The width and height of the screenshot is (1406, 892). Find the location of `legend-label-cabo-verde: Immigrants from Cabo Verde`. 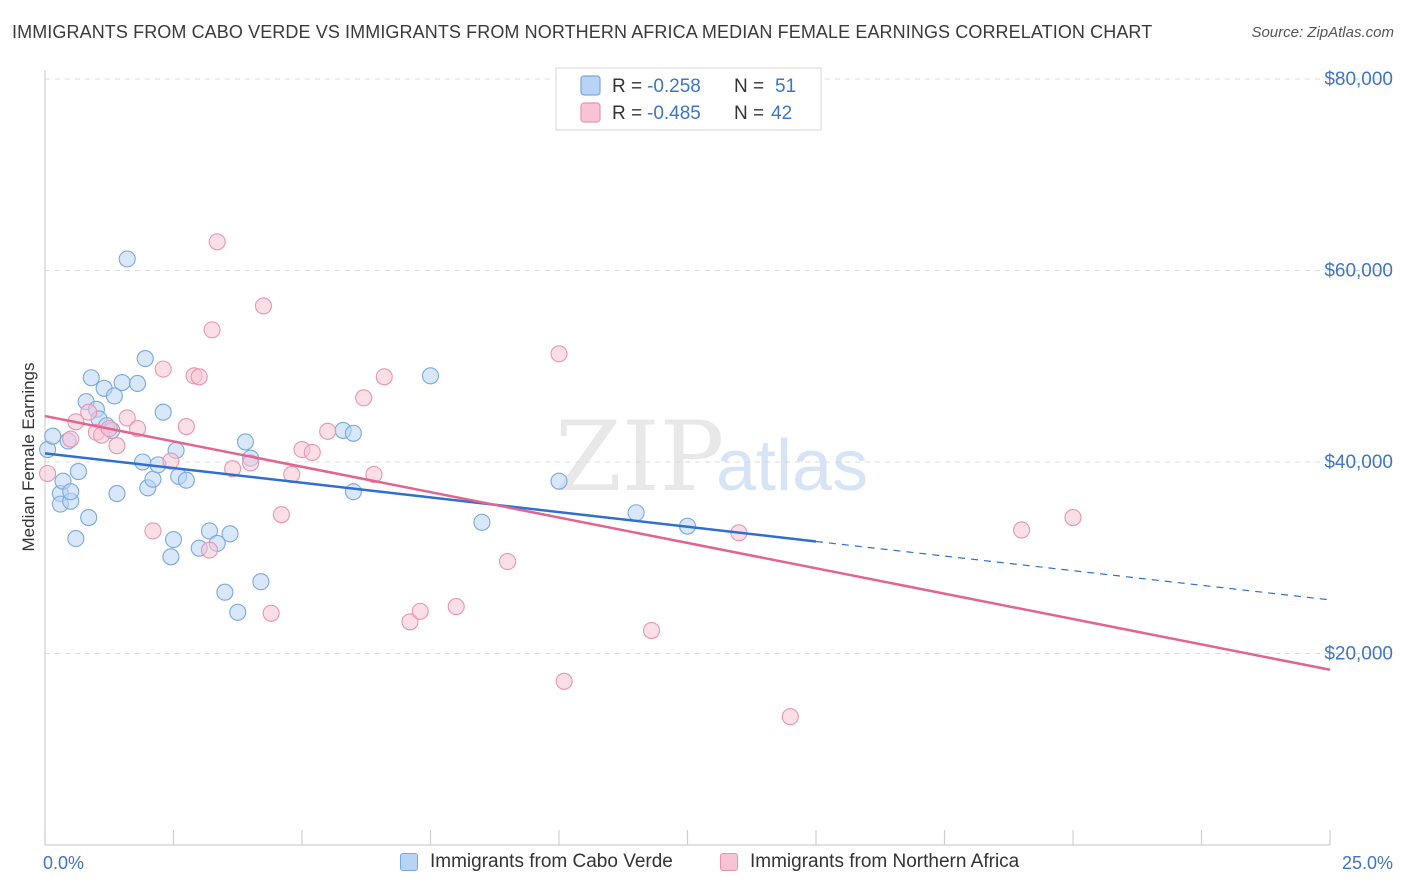

legend-label-cabo-verde: Immigrants from Cabo Verde is located at coordinates (551, 861).